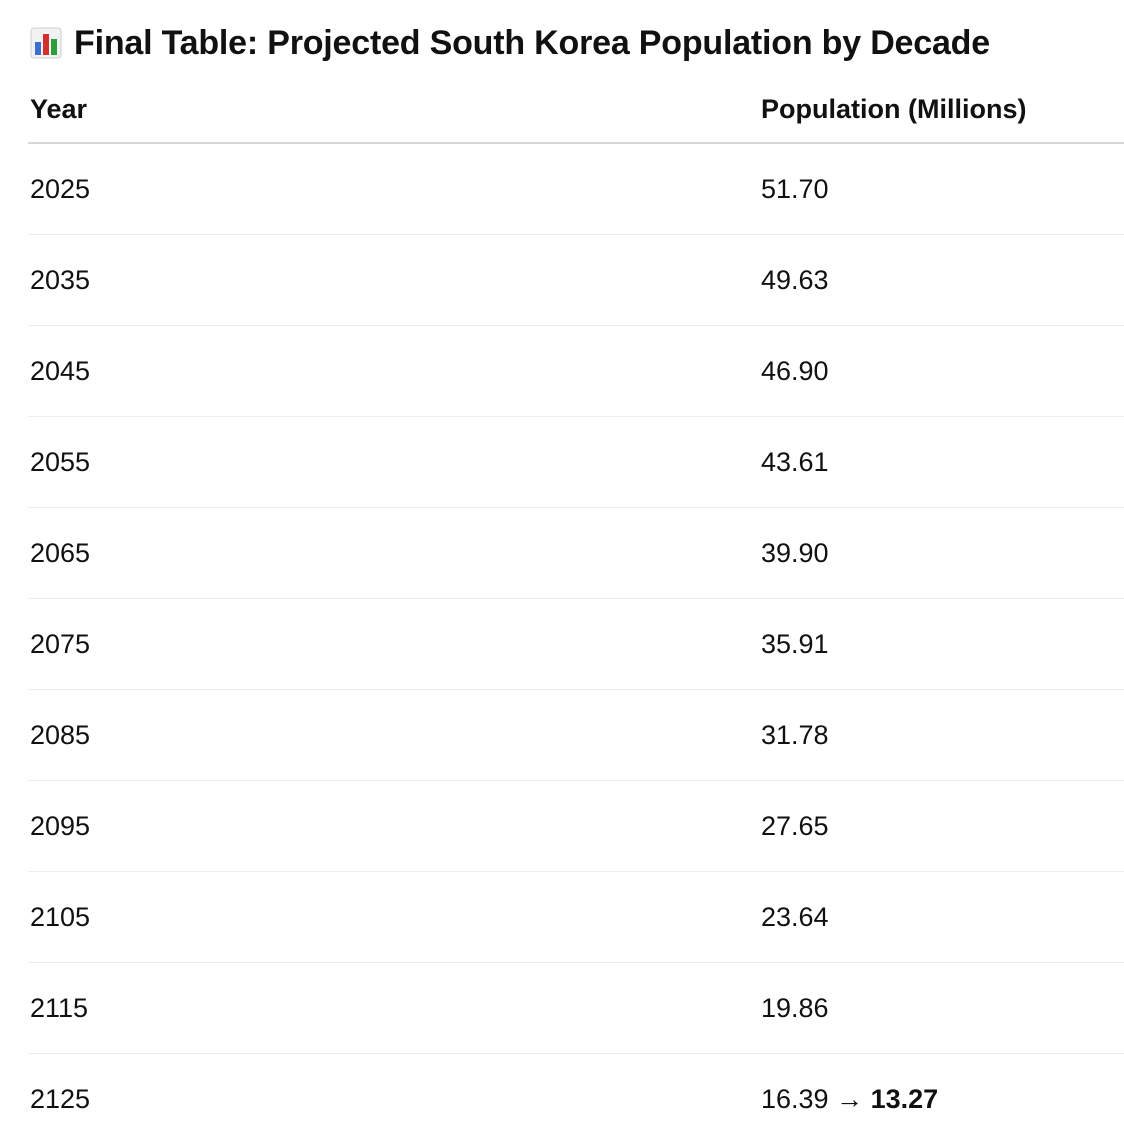  Describe the element at coordinates (576, 462) in the screenshot. I see `table-row: 2055 43.61` at that location.